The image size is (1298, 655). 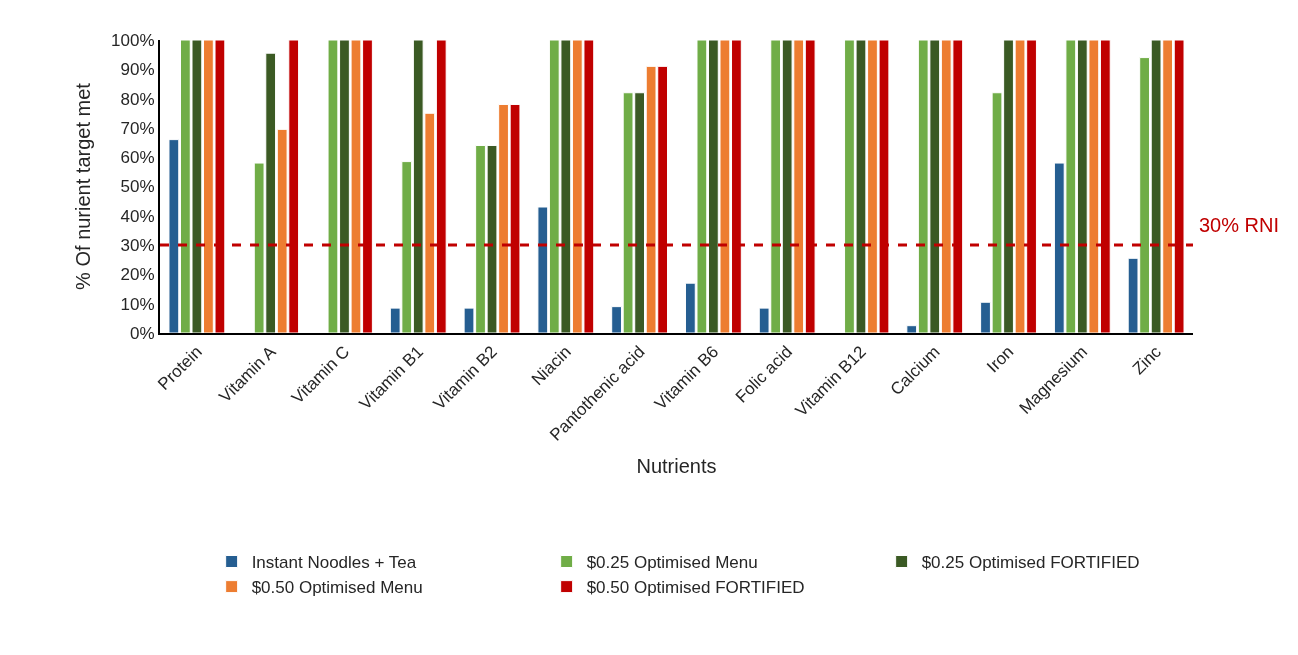 I want to click on x-axis-title: Nutrients, so click(x=676, y=465).